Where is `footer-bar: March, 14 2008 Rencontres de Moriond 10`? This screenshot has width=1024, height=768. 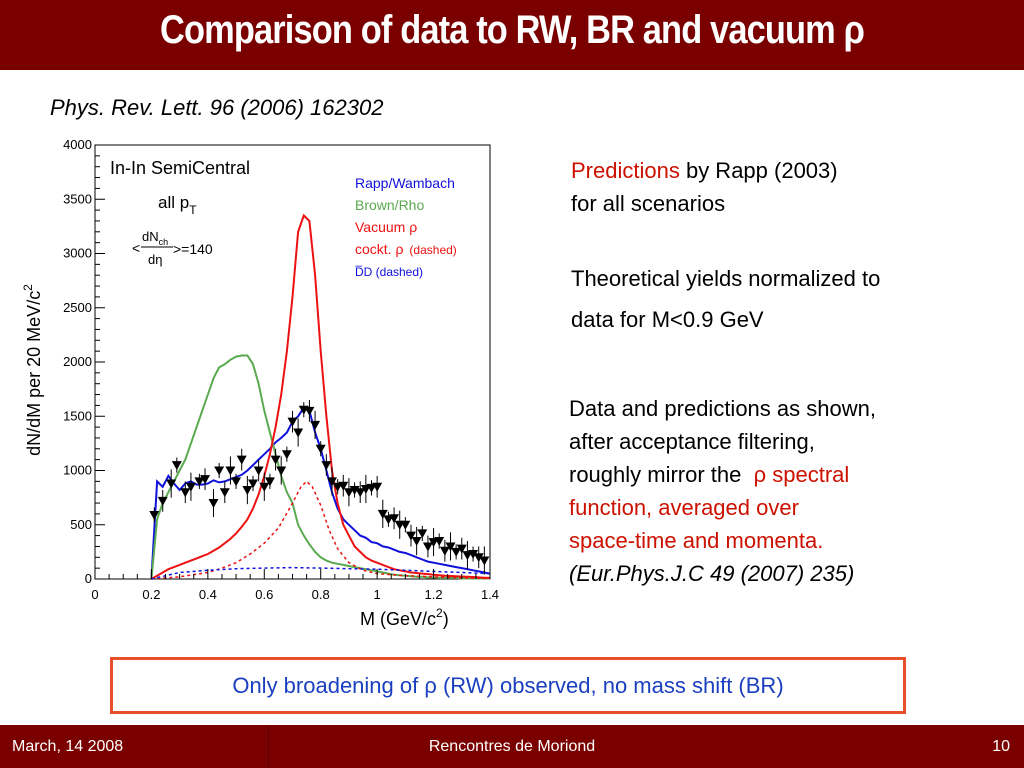
footer-bar: March, 14 2008 Rencontres de Moriond 10 is located at coordinates (512, 746).